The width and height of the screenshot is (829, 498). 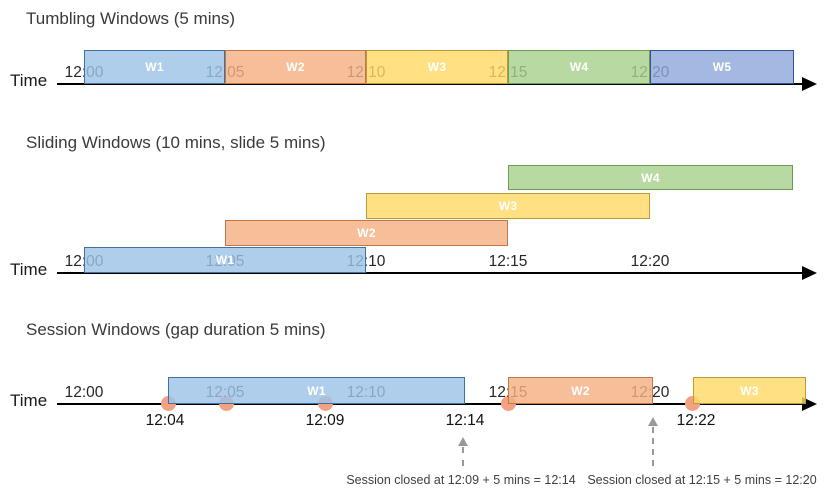 I want to click on annotation-text: Session closed at 12:15 + 5 mins = 12:20, so click(x=702, y=480).